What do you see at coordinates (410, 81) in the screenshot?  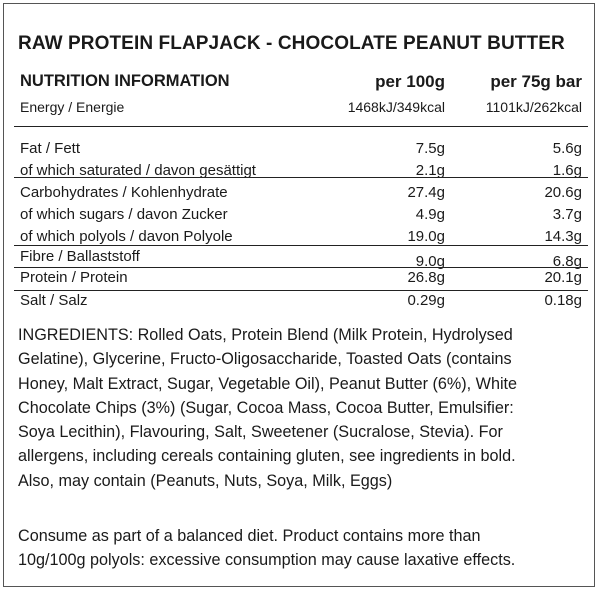 I see `column-header-per-100g: per 100g` at bounding box center [410, 81].